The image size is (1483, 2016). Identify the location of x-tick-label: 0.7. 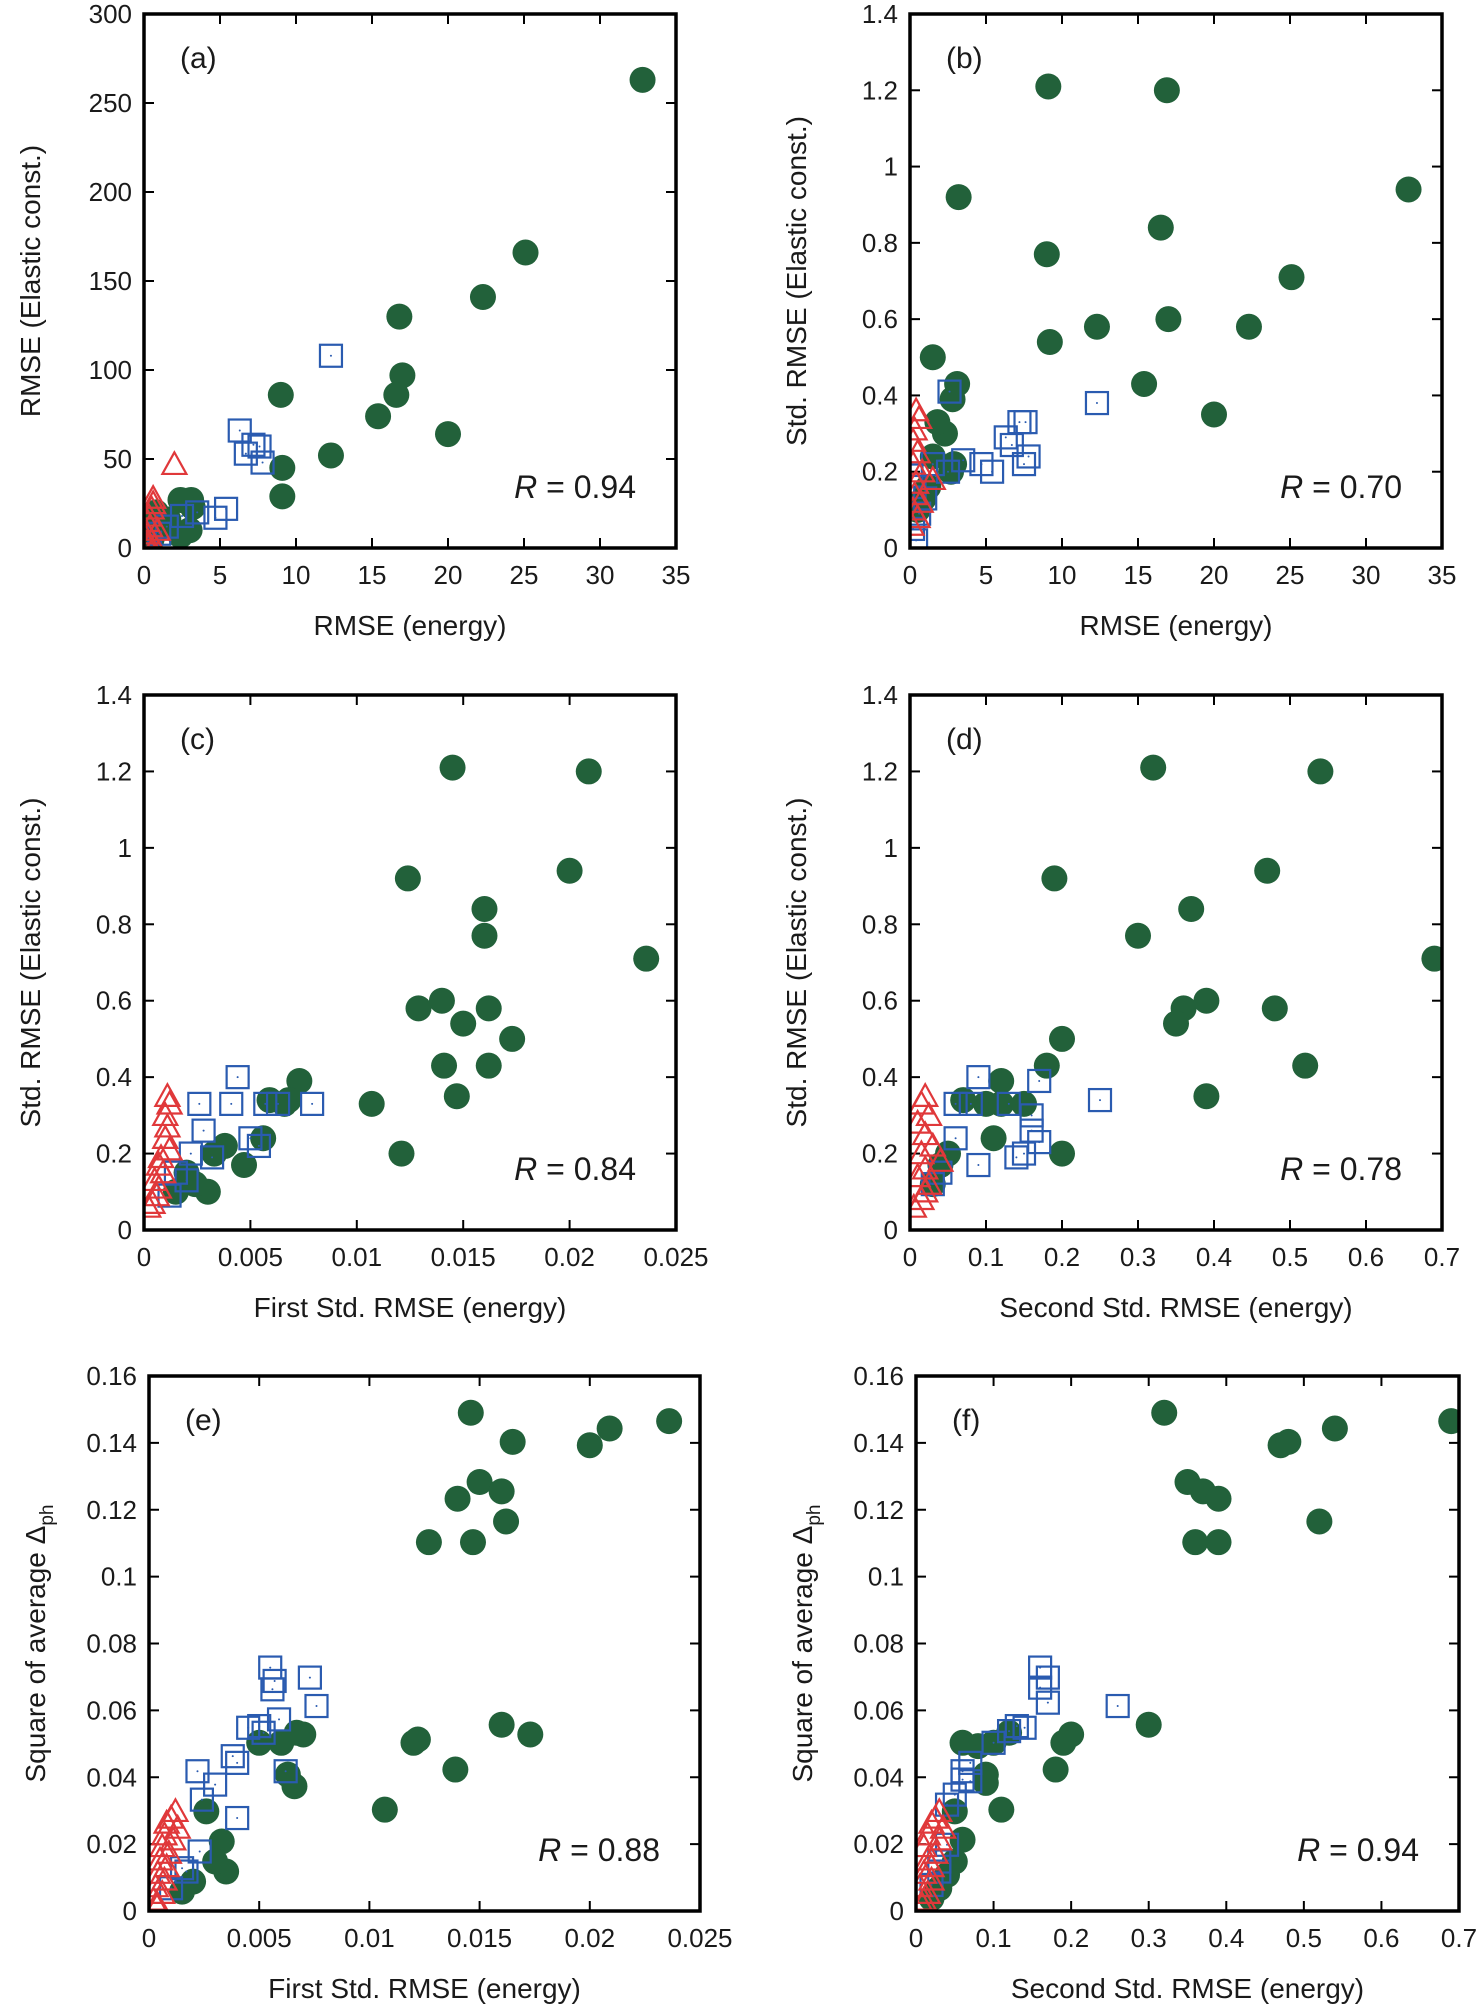
(1442, 1257).